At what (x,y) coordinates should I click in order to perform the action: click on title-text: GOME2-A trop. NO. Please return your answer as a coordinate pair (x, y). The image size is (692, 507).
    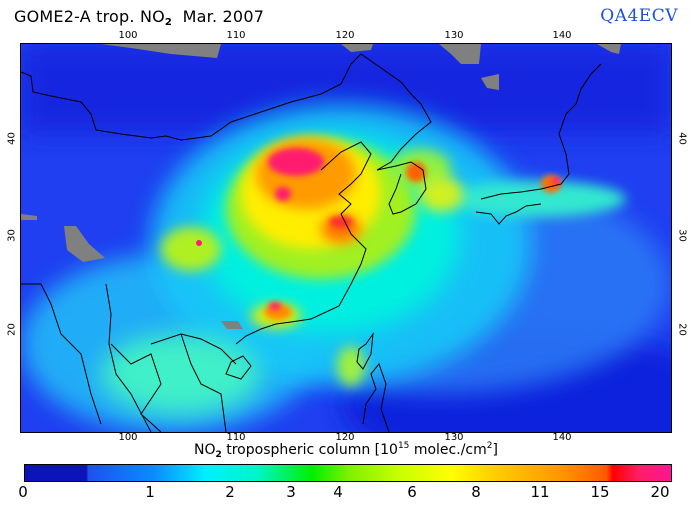
    Looking at the image, I should click on (89, 16).